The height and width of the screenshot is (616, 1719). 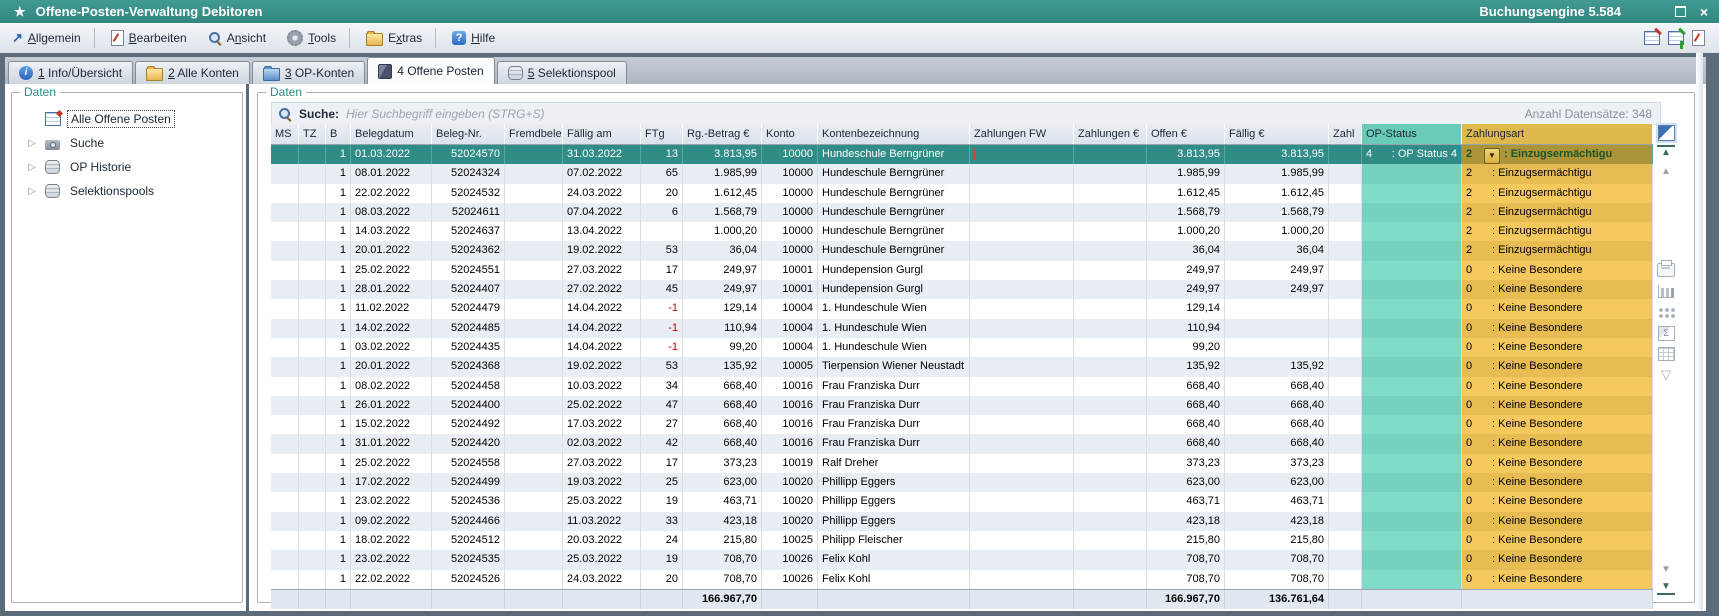 I want to click on menu-item-hilfe: ? Hilfe, so click(x=473, y=38).